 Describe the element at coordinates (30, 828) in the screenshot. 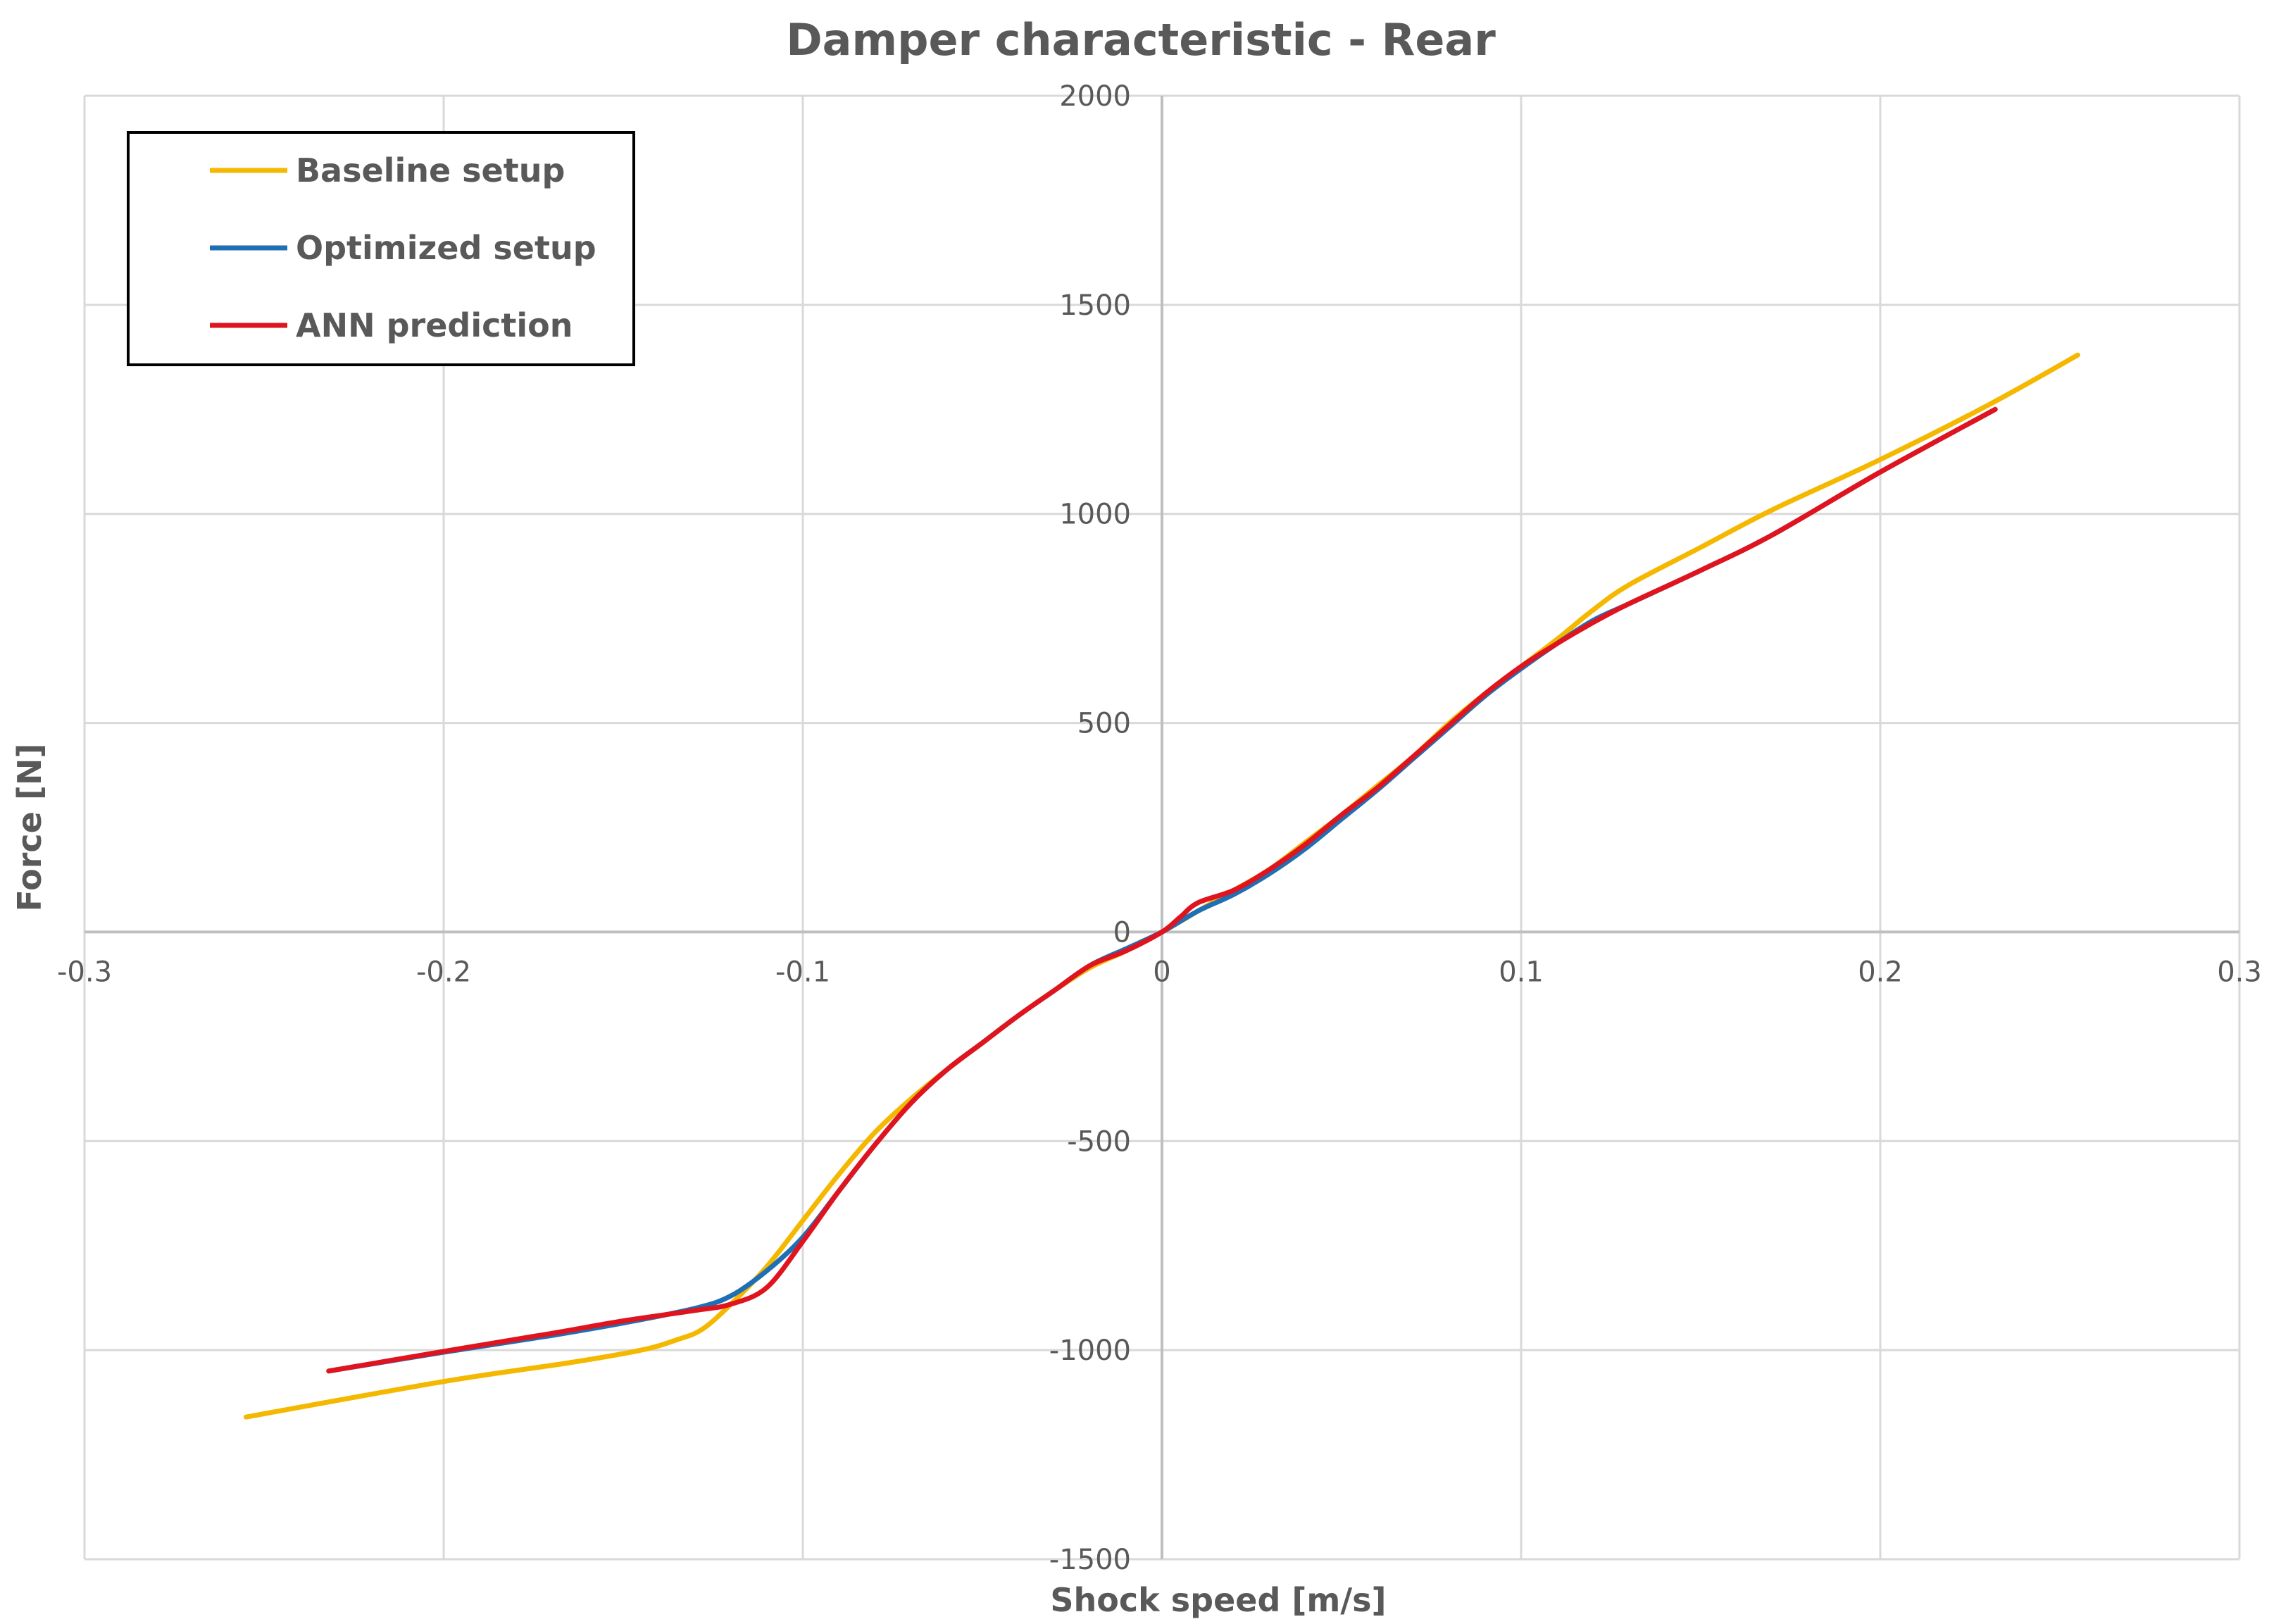

I see `y-axis-title: Force [N]` at that location.